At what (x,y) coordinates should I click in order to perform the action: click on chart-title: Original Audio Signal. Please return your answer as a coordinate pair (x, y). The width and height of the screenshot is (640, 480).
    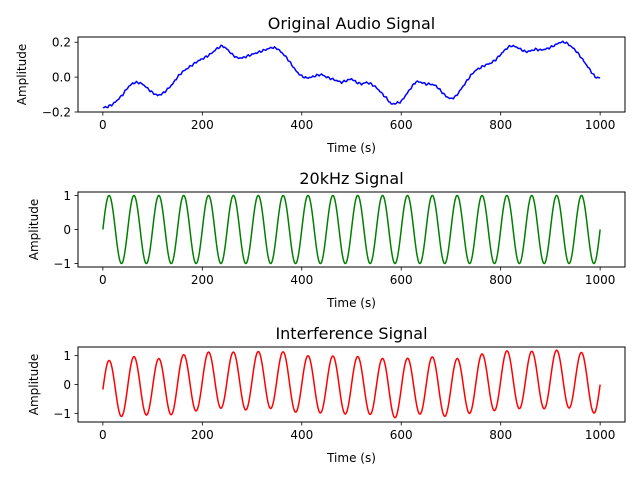
    Looking at the image, I should click on (351, 23).